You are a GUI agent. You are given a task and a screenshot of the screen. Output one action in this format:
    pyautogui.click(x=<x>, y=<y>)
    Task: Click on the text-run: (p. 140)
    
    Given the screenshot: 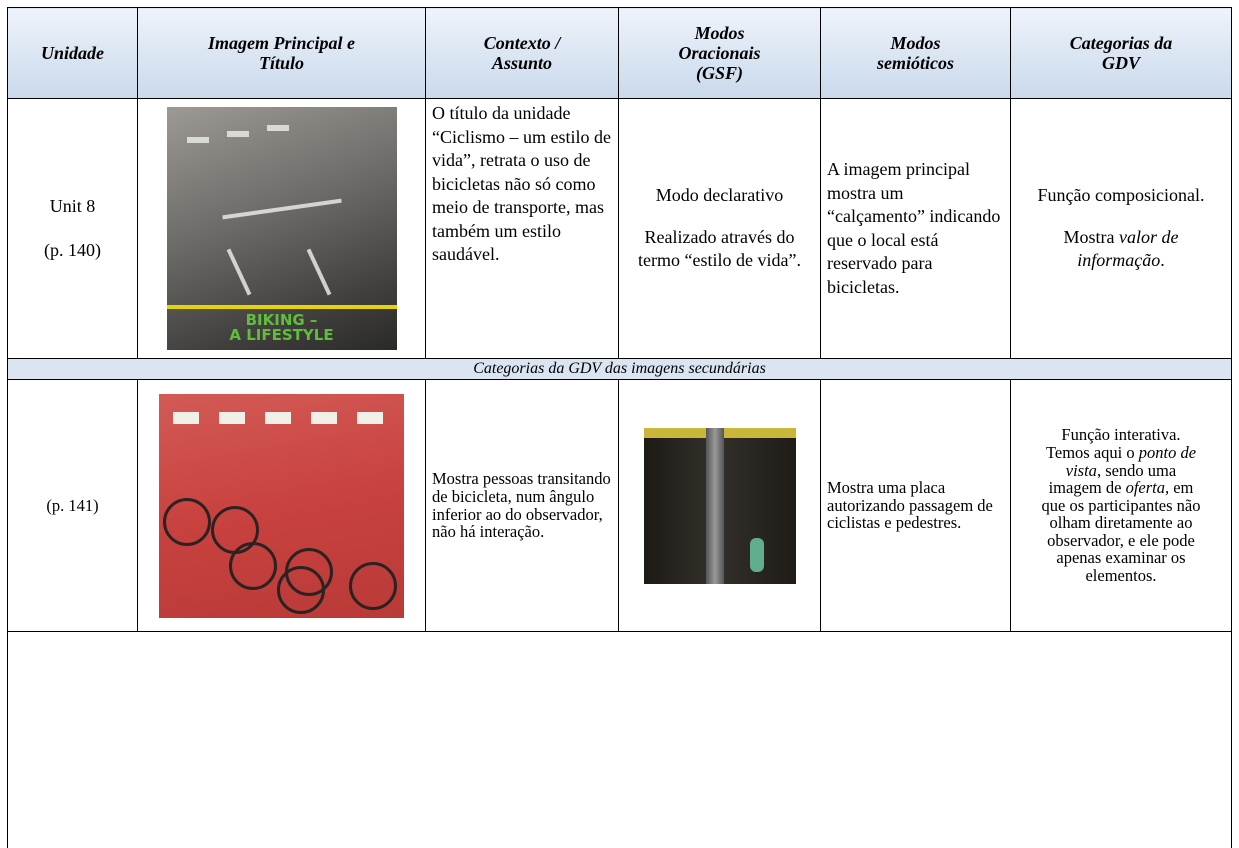 What is the action you would take?
    pyautogui.click(x=72, y=250)
    